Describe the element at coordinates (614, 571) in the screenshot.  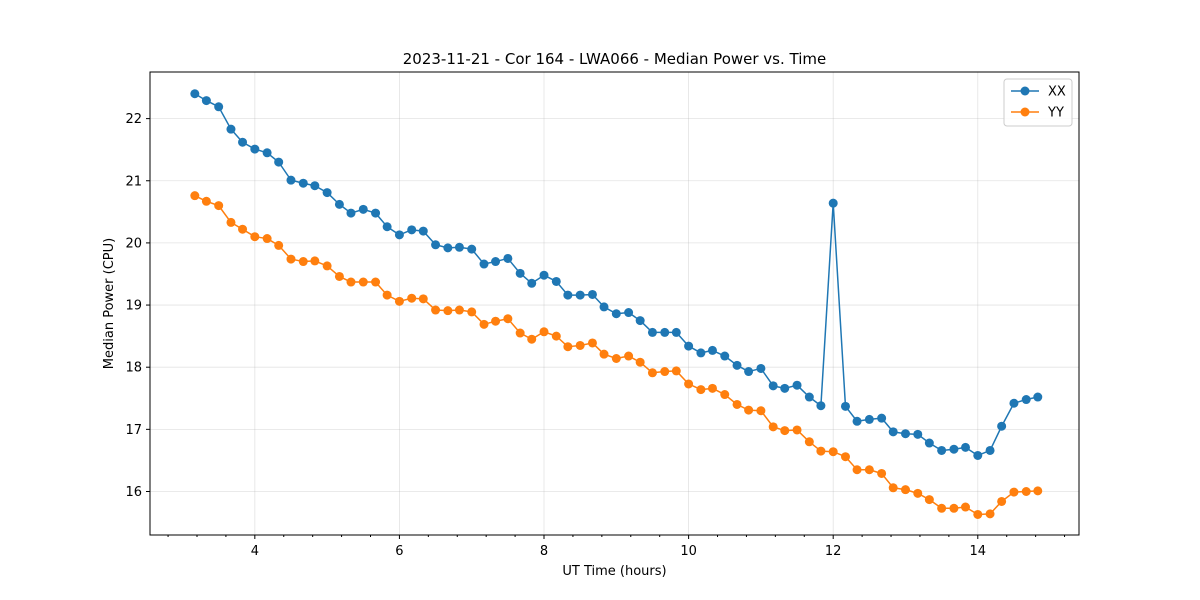
I see `x-axis-label: UT Time (hours)` at that location.